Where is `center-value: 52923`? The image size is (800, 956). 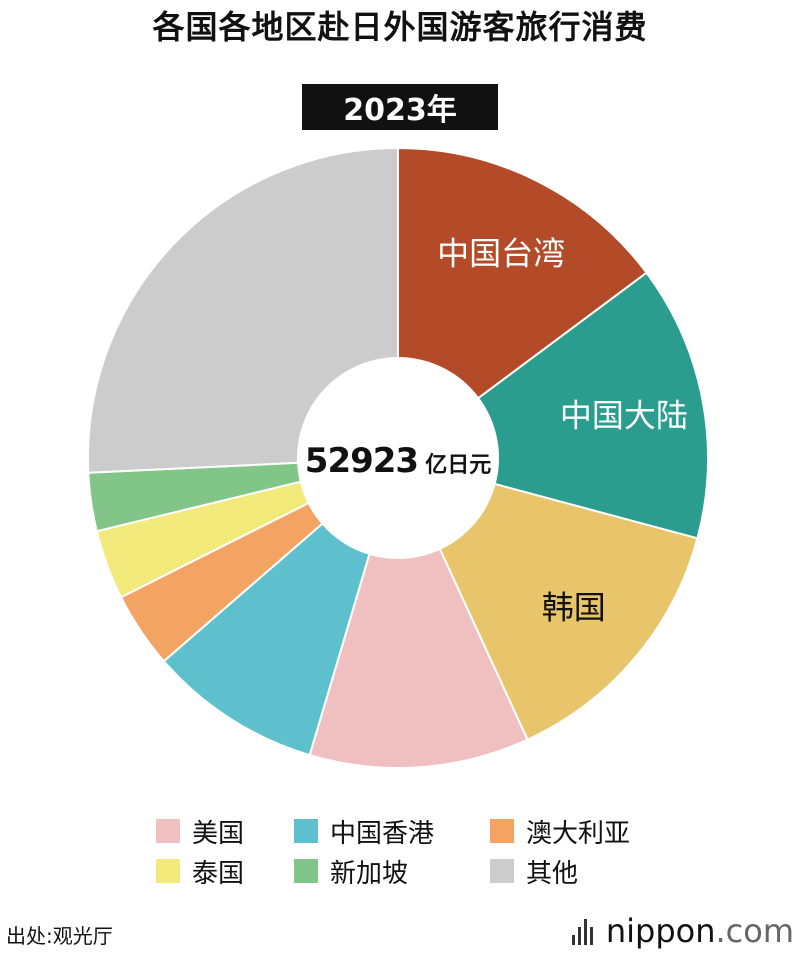
center-value: 52923 is located at coordinates (361, 461).